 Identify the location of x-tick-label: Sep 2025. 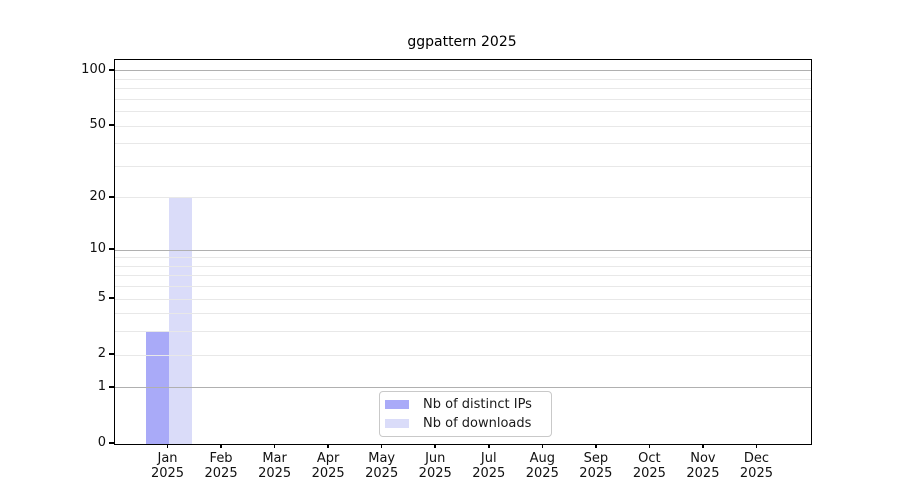
(596, 466).